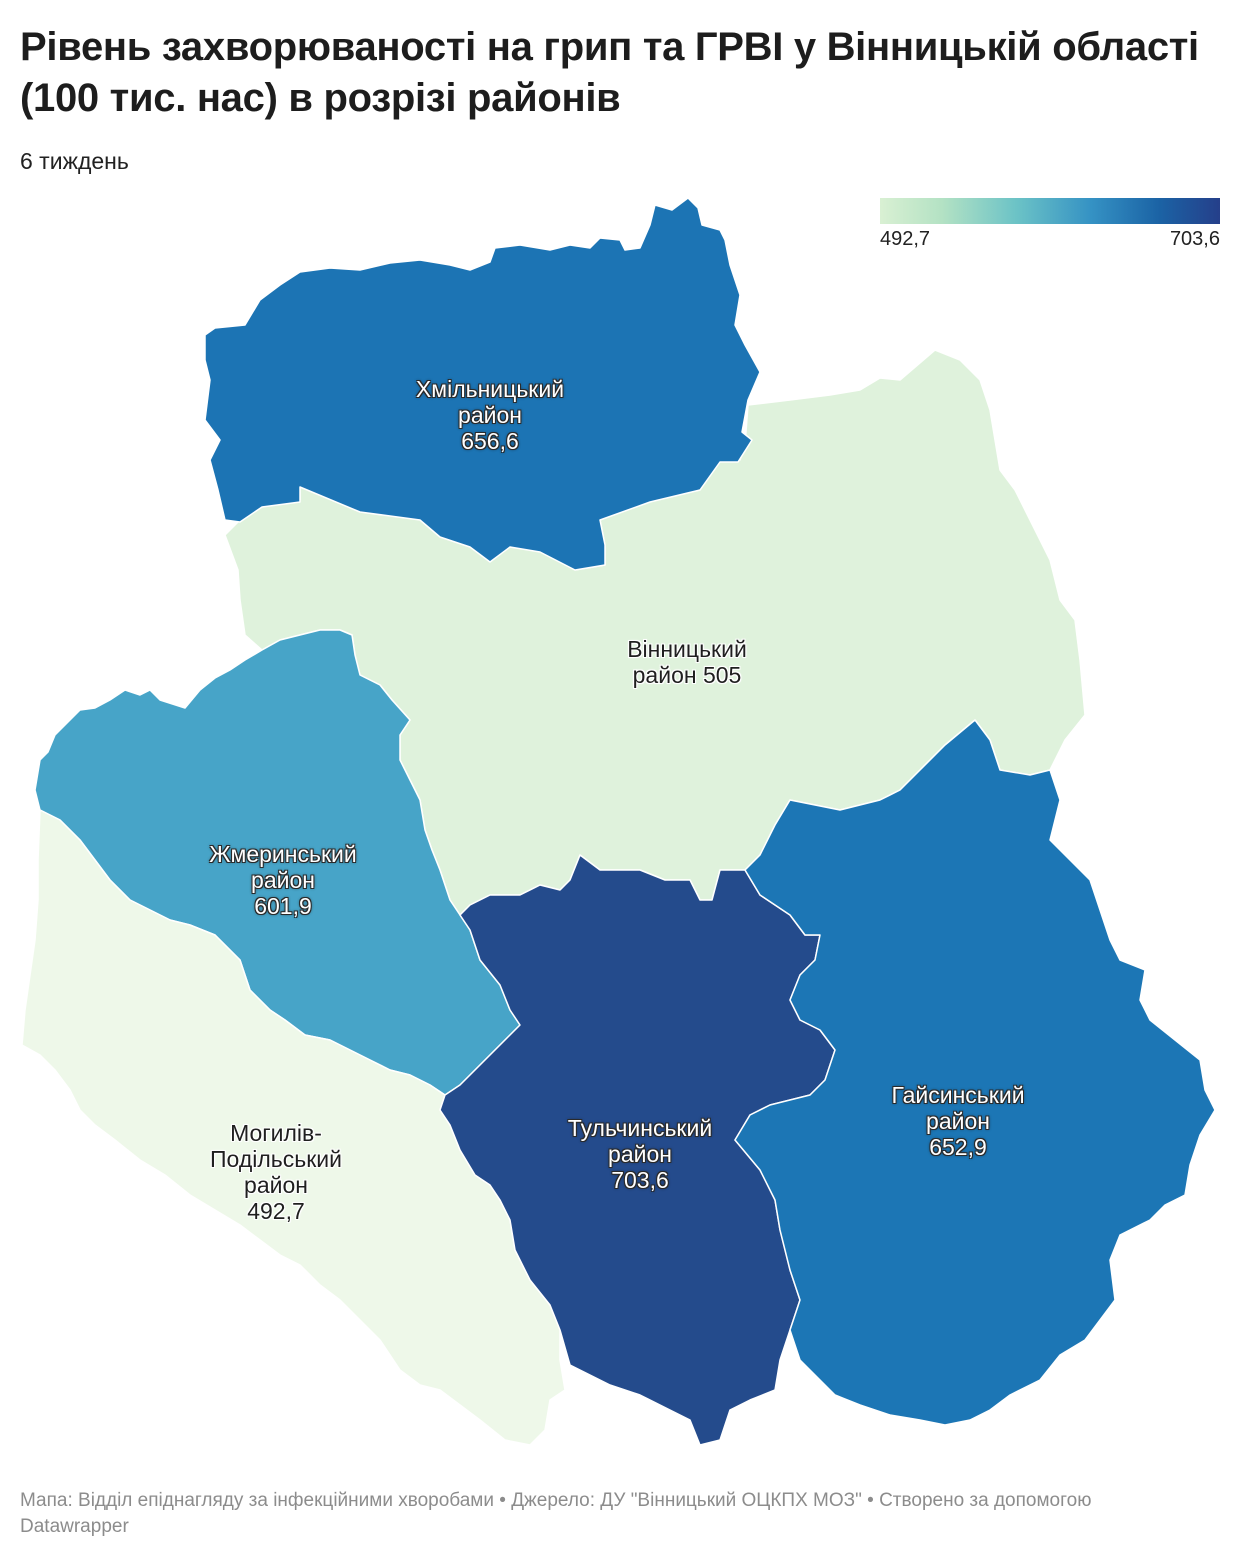 Image resolution: width=1240 pixels, height=1560 pixels. What do you see at coordinates (687, 649) in the screenshot?
I see `label-vinnytskyi-name: Вінницький` at bounding box center [687, 649].